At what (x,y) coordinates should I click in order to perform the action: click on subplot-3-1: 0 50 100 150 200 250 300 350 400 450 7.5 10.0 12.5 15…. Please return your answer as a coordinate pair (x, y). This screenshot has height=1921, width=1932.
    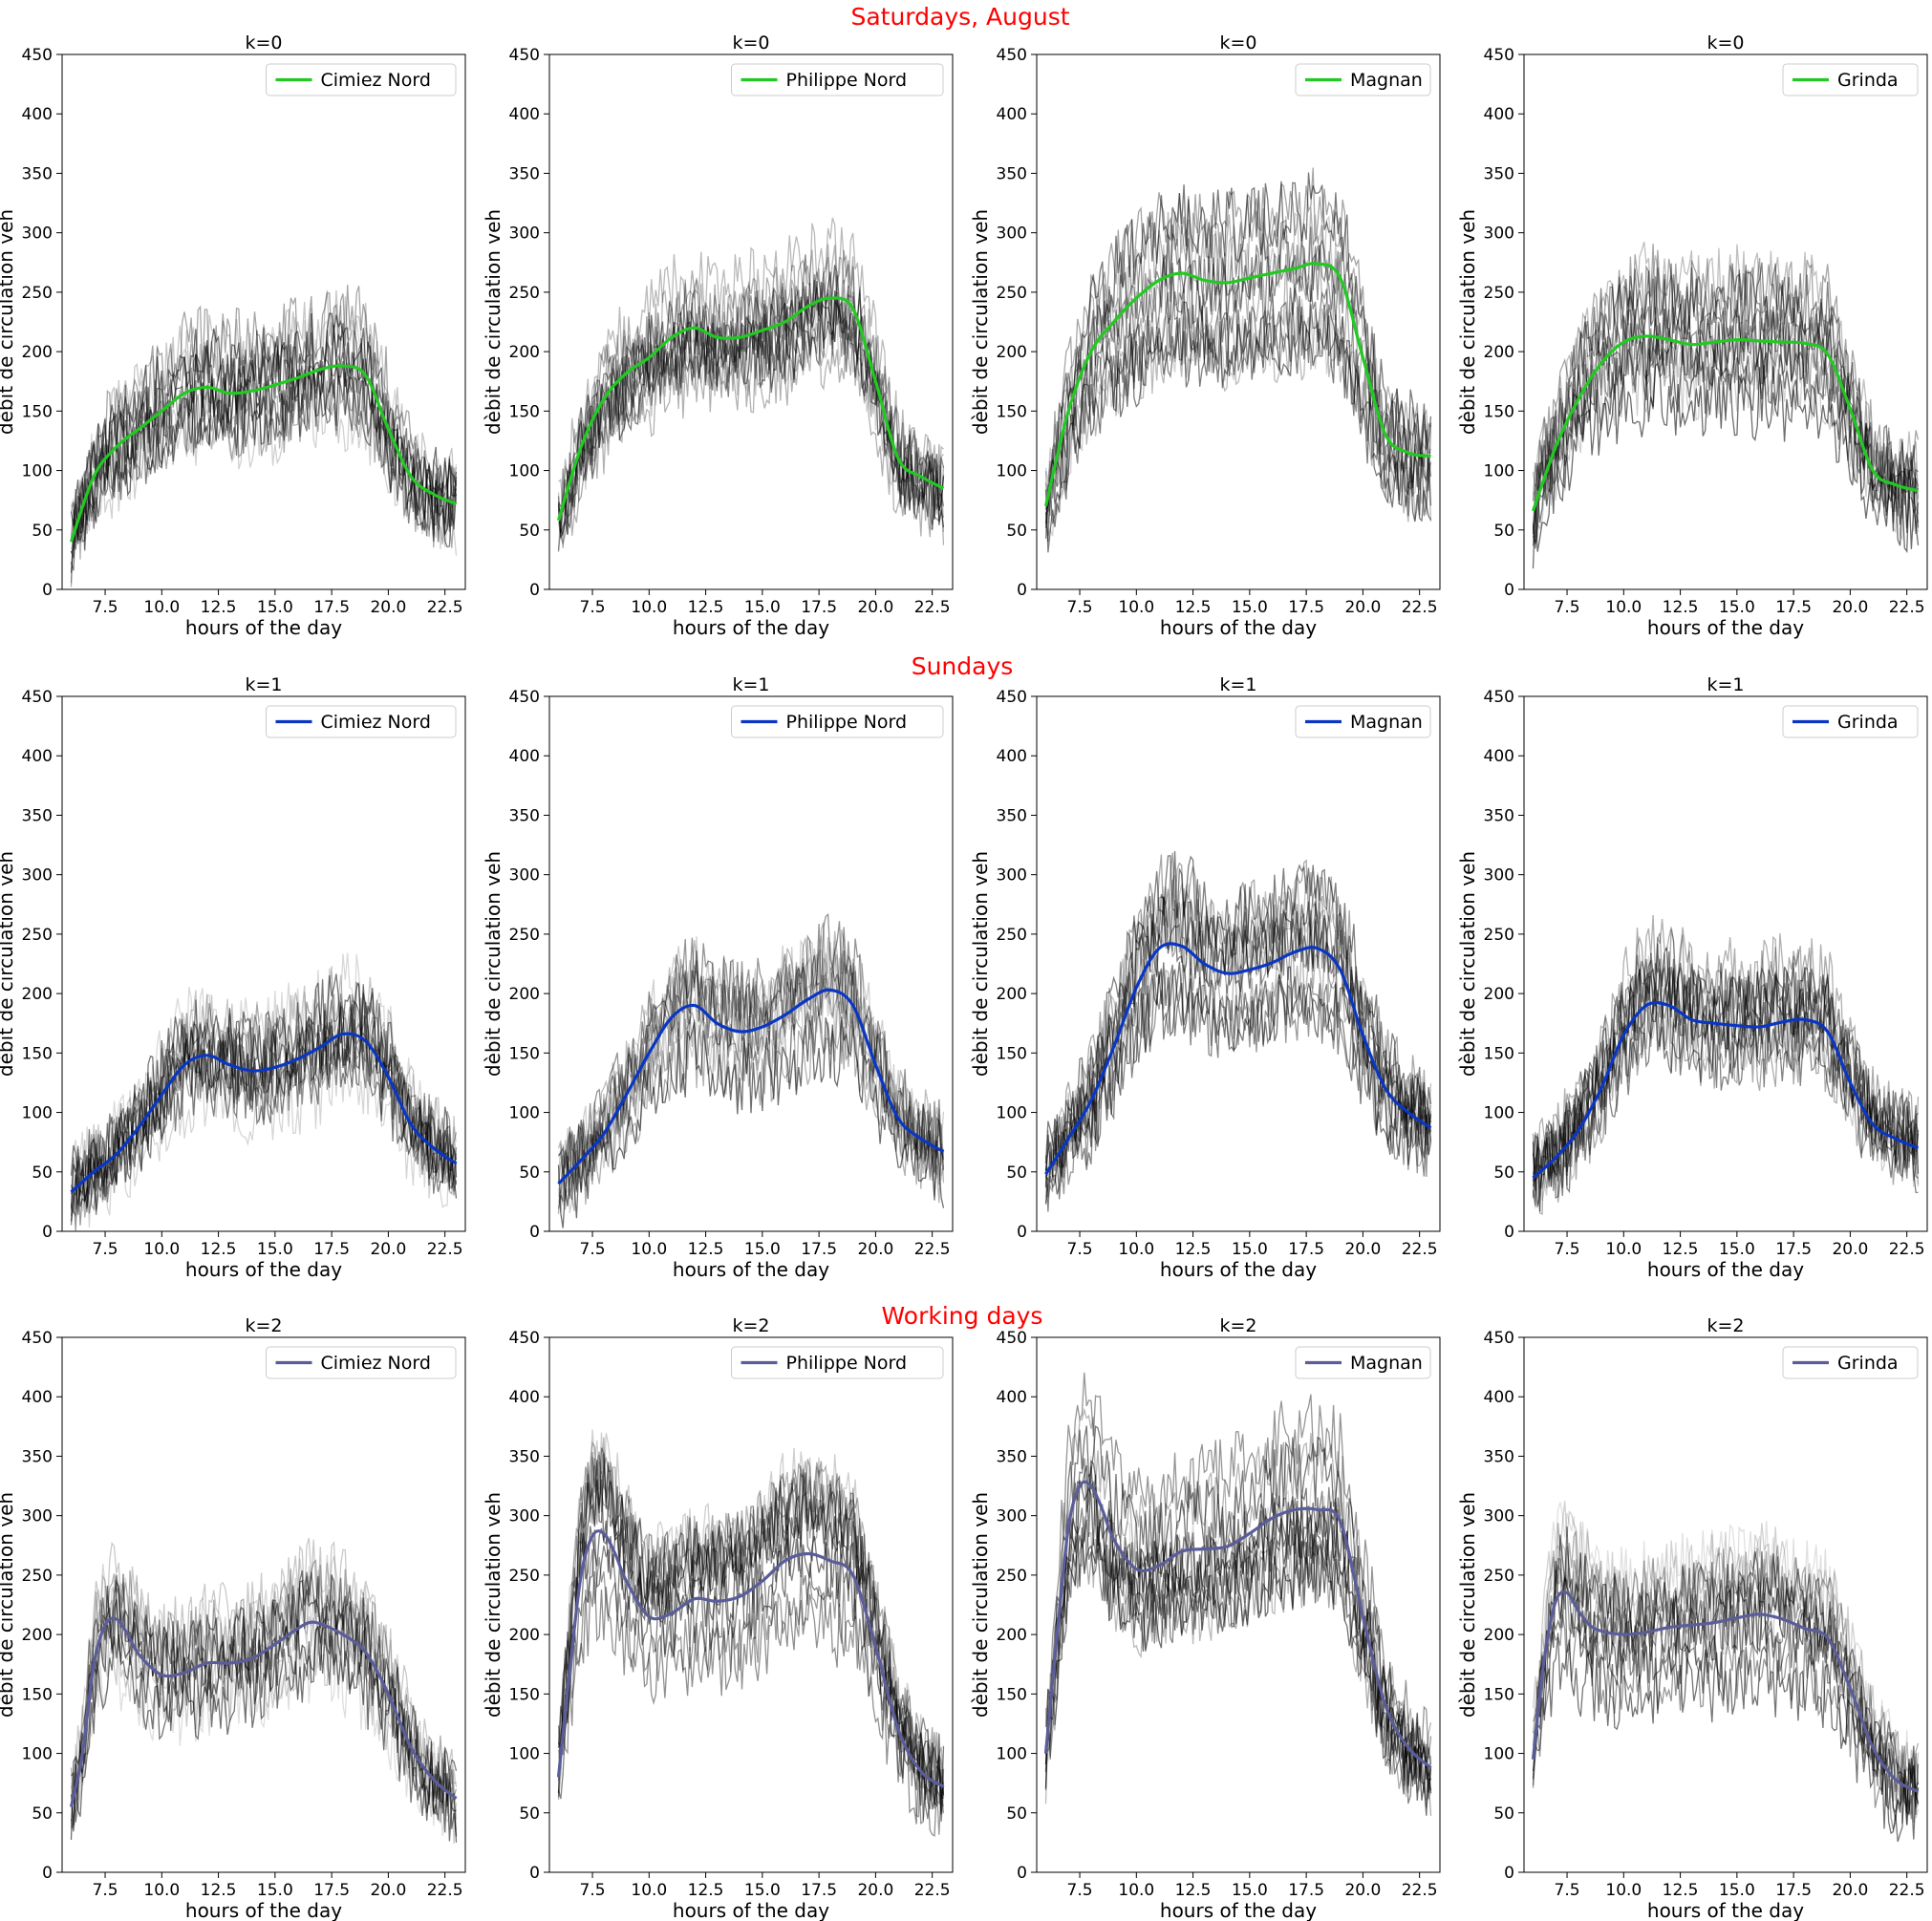
    Looking at the image, I should click on (233, 1618).